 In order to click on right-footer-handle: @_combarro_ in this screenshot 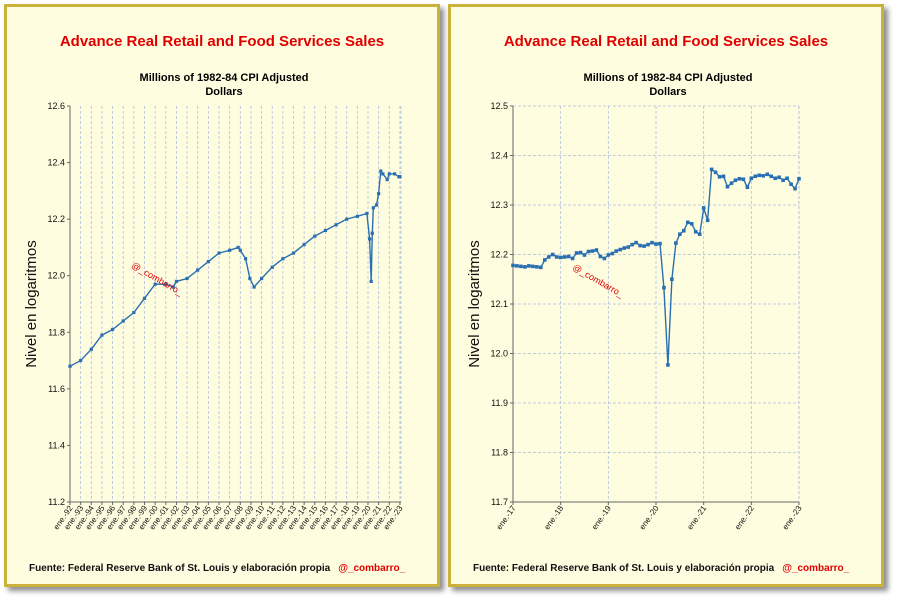, I will do `click(816, 568)`.